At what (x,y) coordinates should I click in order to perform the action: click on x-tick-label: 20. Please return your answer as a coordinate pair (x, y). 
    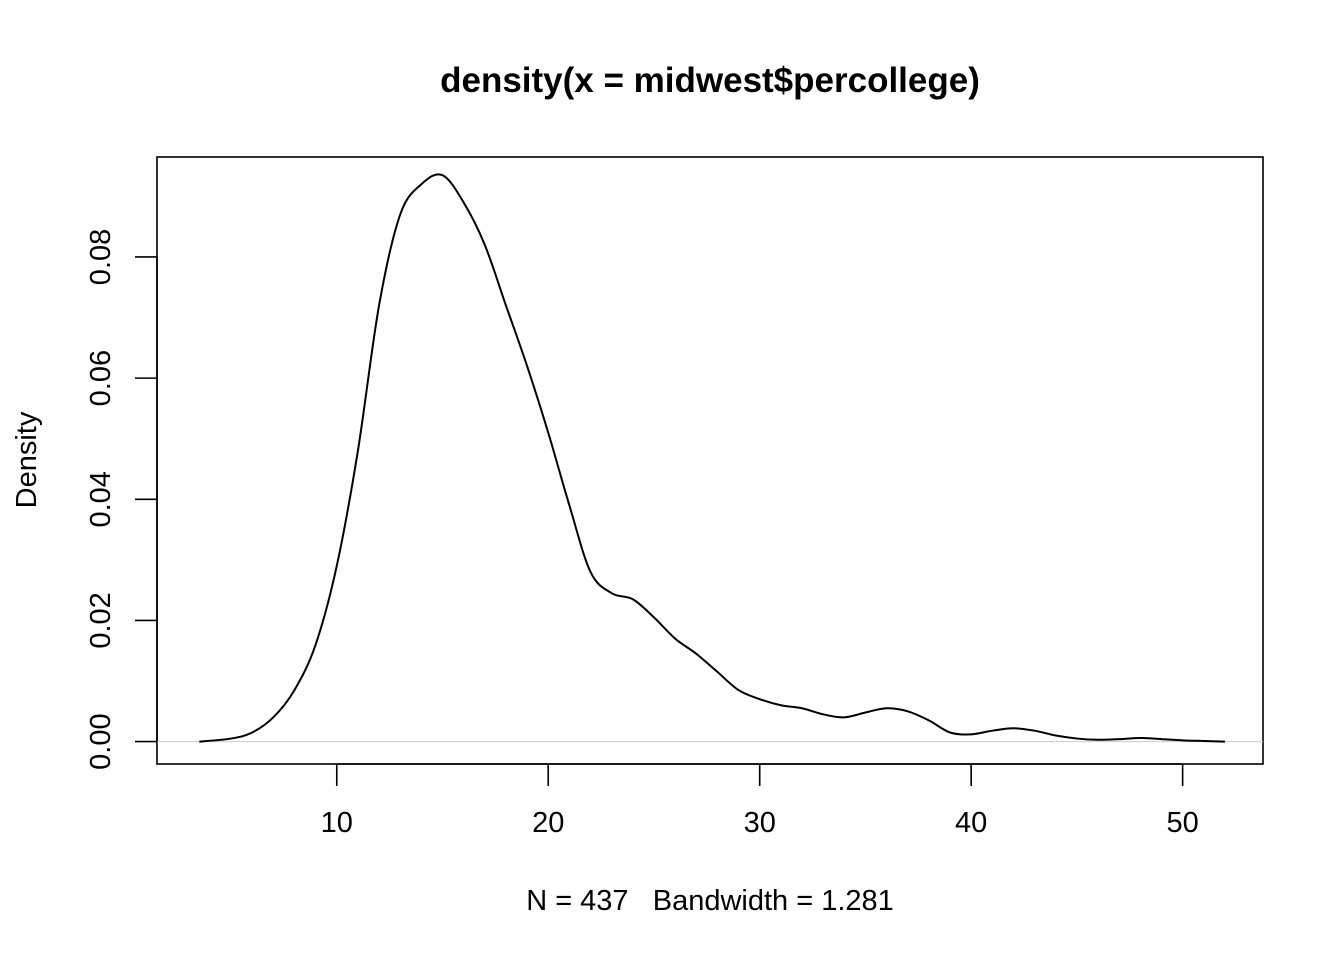
    Looking at the image, I should click on (548, 823).